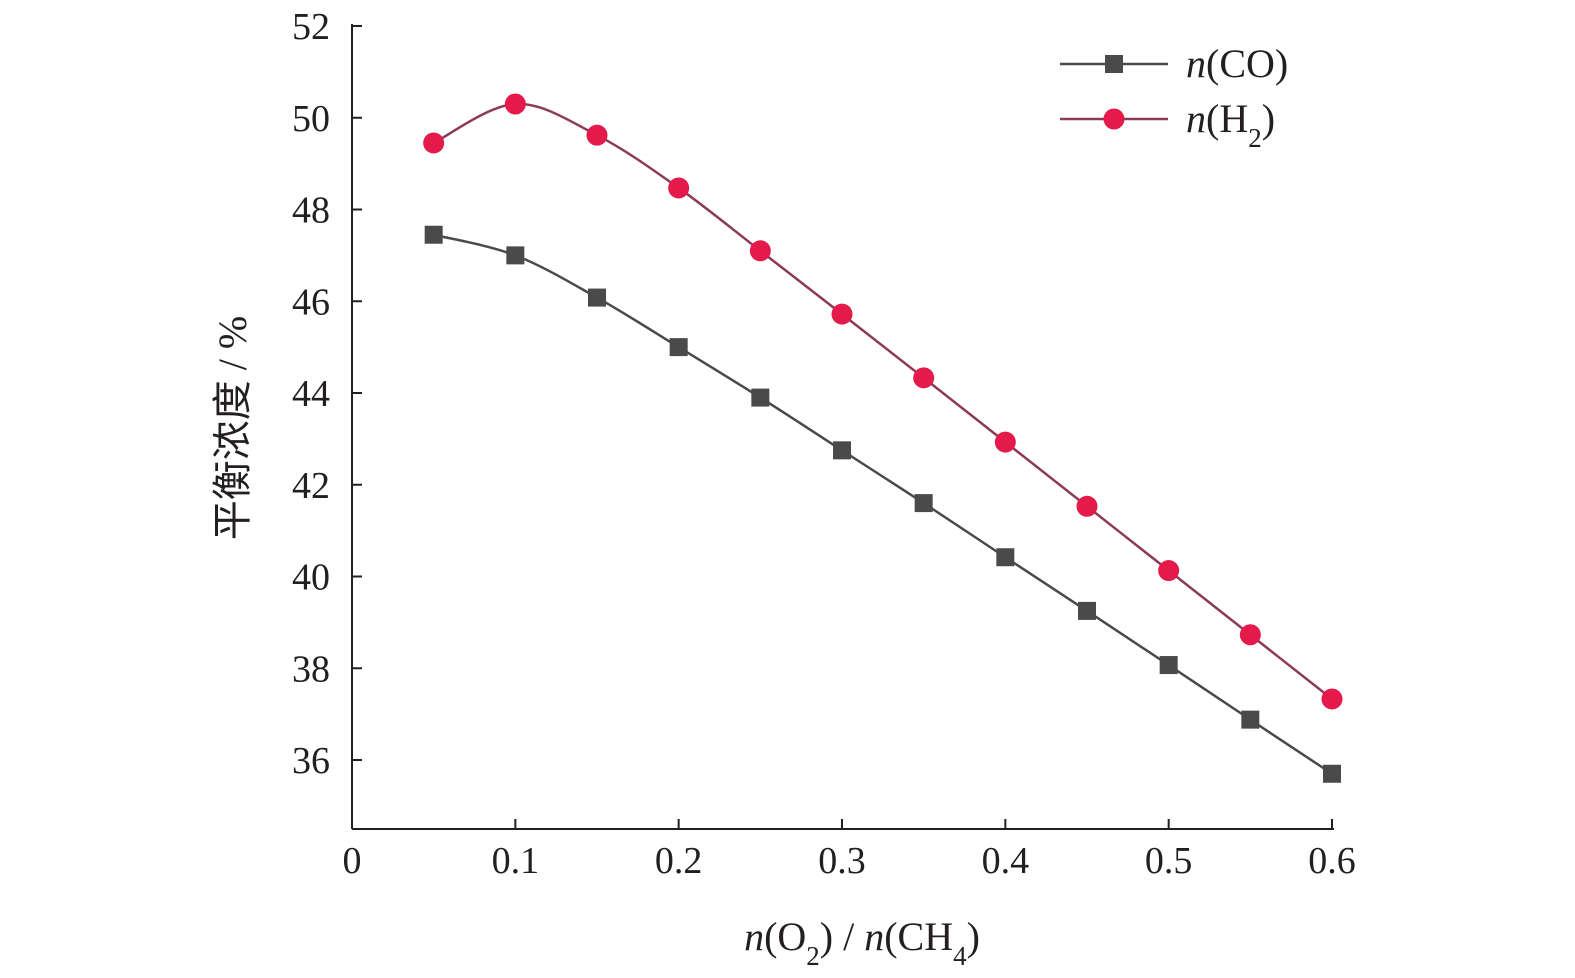 The image size is (1575, 978). I want to click on x-tick-label: 0.6, so click(1332, 861).